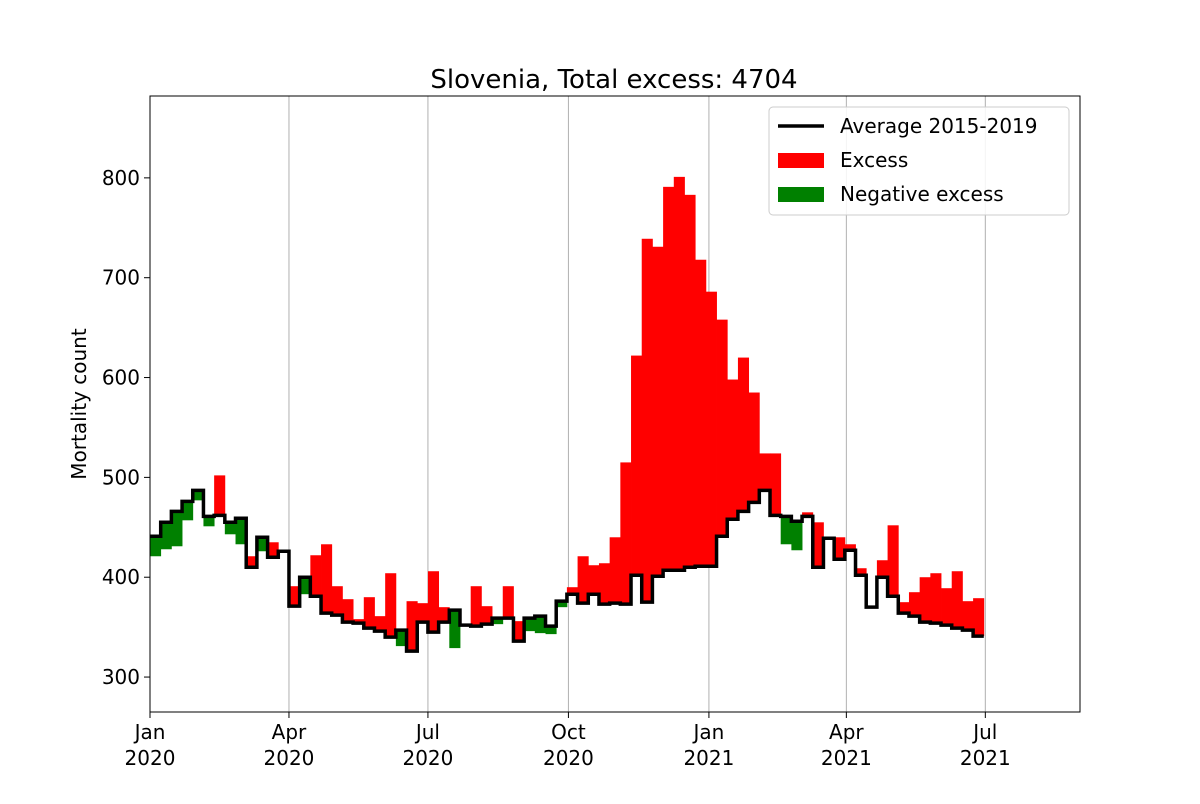 Image resolution: width=1200 pixels, height=804 pixels. I want to click on legend: Average 2015-2019 Excess Negative excess, so click(919, 161).